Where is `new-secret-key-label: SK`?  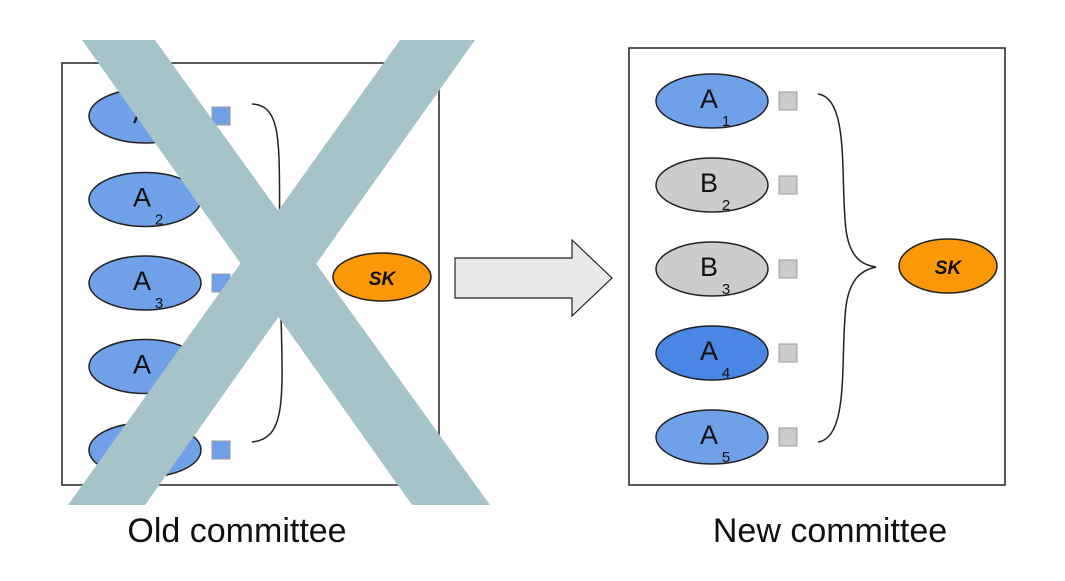 new-secret-key-label: SK is located at coordinates (949, 268).